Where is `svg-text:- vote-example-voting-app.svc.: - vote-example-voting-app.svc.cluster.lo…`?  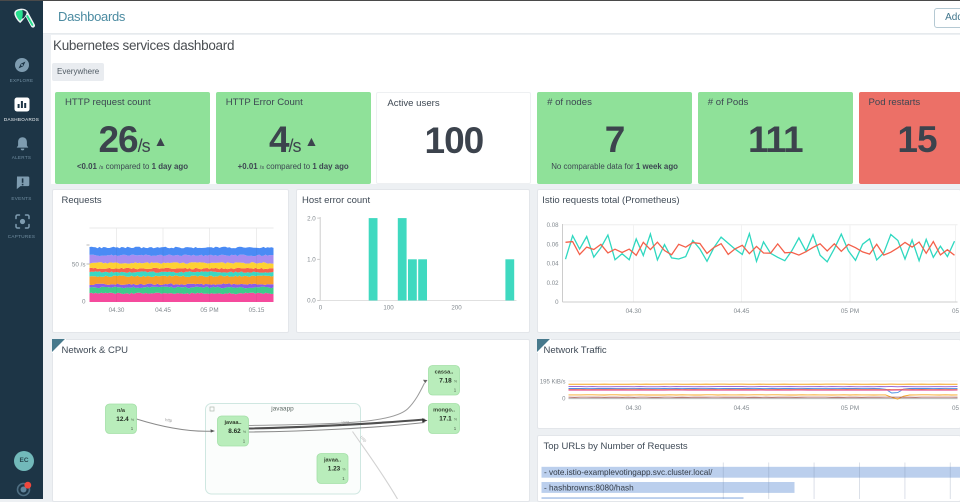
svg-text:- vote-example-voting-app.svc.: - vote-example-voting-app.svc.cluster.lo… is located at coordinates (623, 498).